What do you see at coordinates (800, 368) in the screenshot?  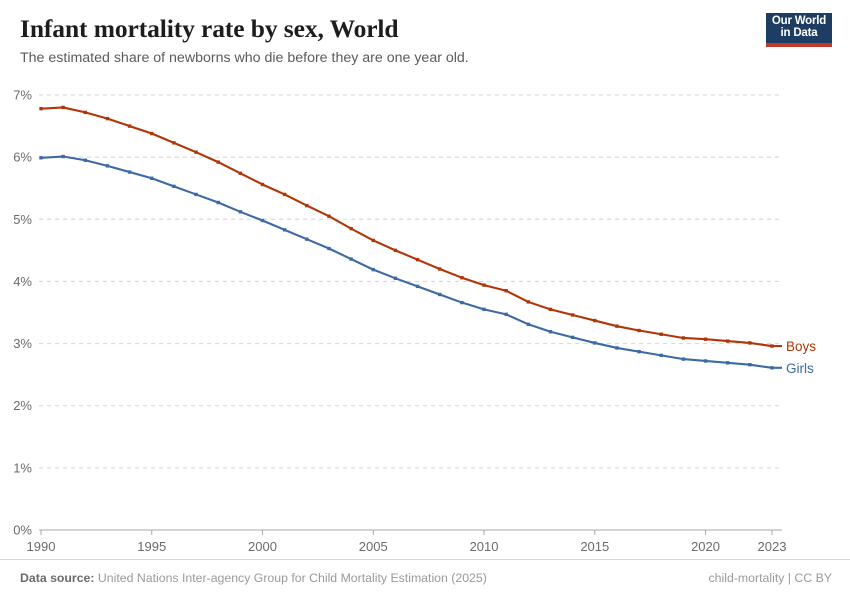 I see `series-label-girls: Girls` at bounding box center [800, 368].